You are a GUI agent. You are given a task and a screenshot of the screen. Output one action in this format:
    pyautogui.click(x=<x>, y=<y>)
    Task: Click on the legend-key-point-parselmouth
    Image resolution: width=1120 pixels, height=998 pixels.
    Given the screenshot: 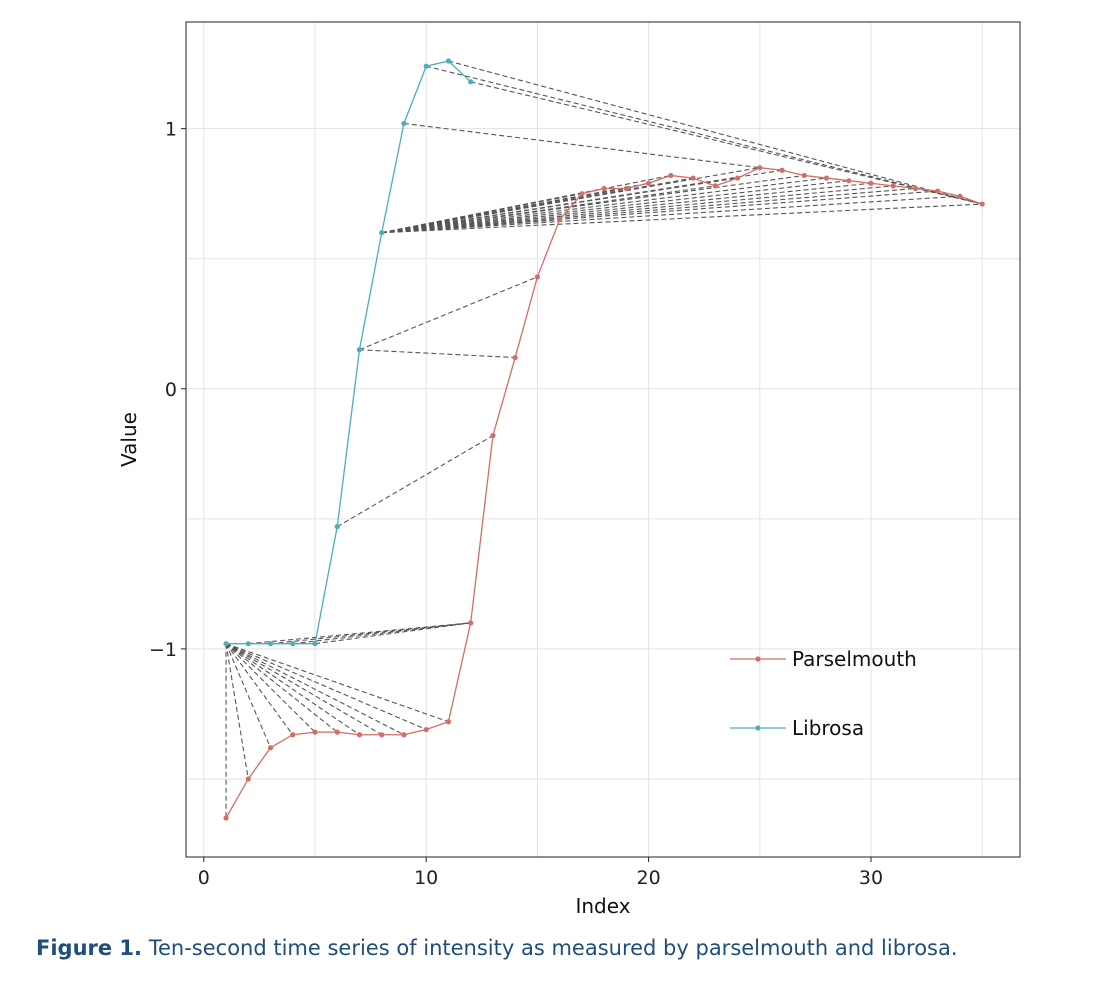 What is the action you would take?
    pyautogui.click(x=758, y=659)
    